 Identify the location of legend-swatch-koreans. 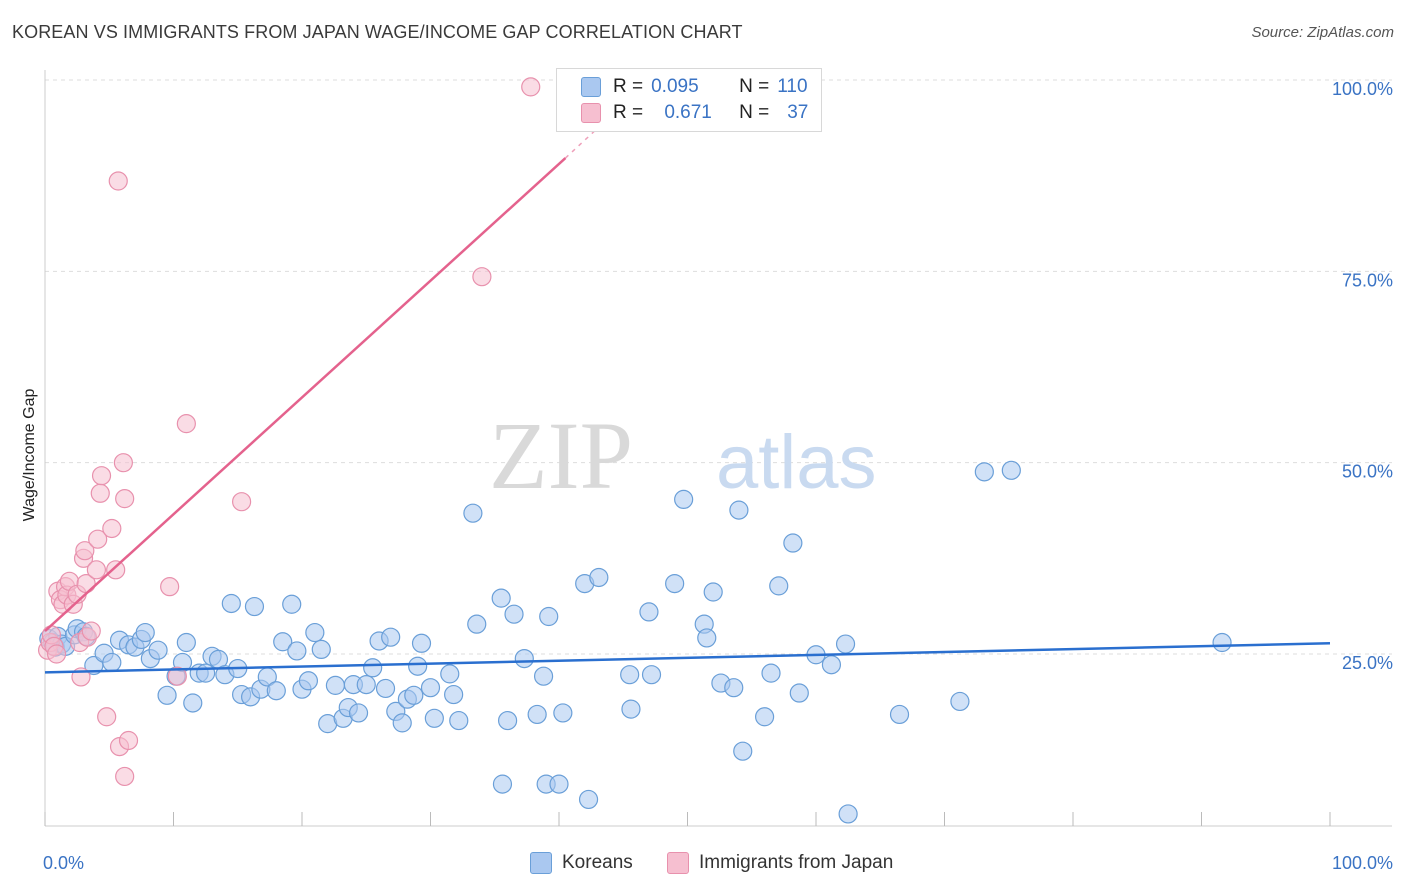
(591, 87).